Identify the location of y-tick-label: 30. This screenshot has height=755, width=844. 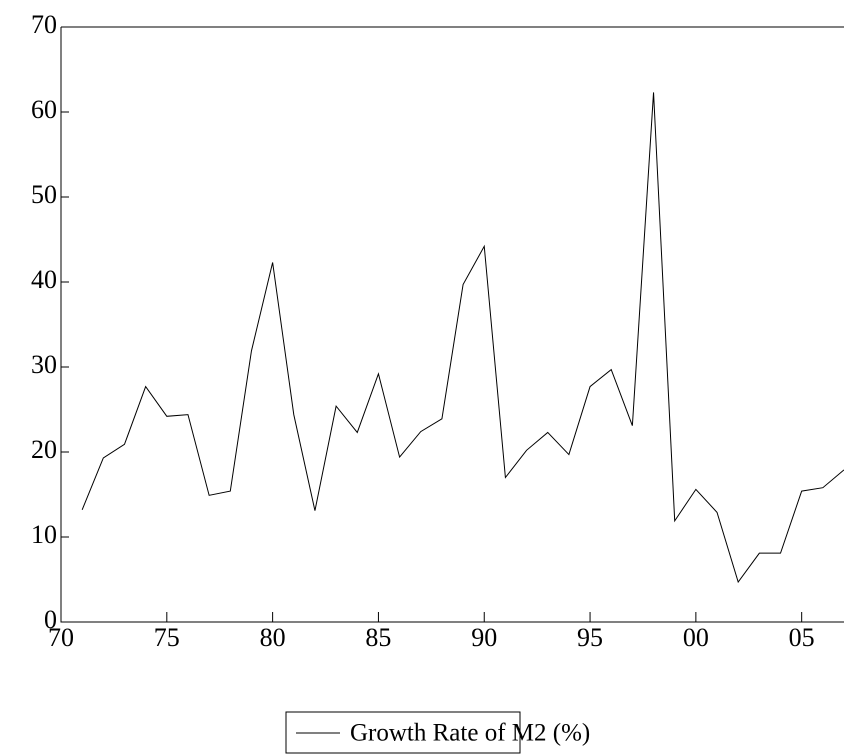
(44, 364).